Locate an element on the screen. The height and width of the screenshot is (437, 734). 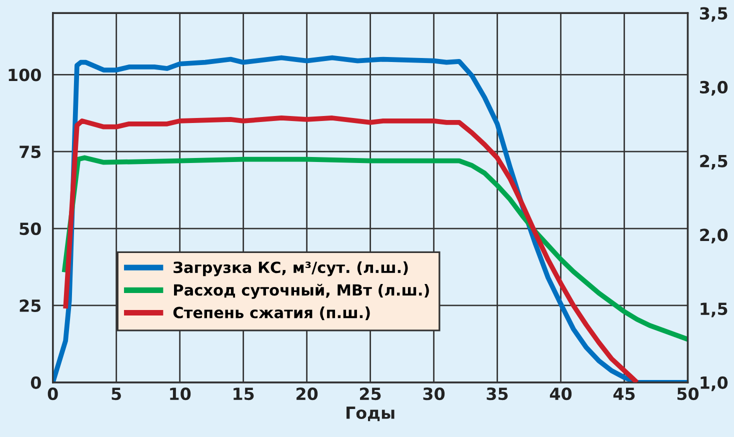
x-tick-label: 40 is located at coordinates (561, 394).